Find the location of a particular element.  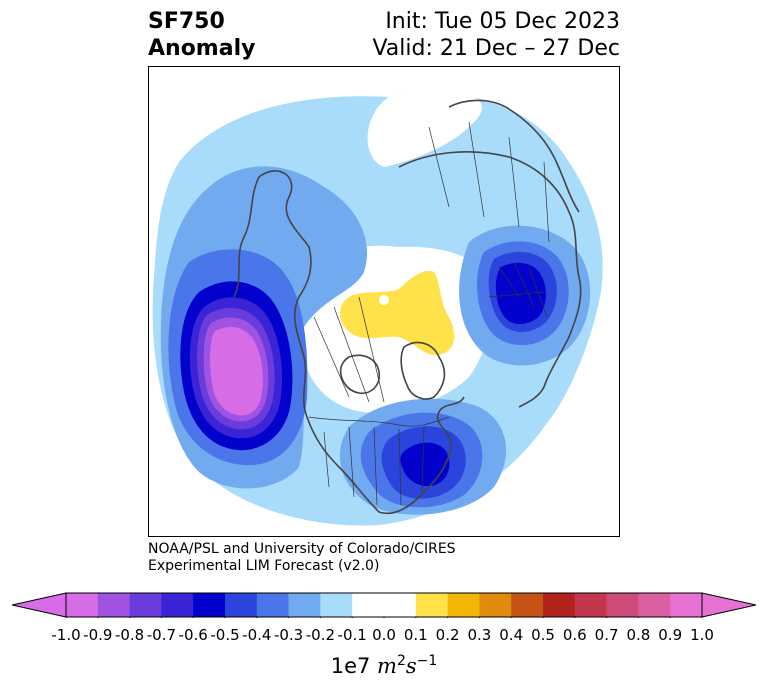

colorbar-tick-label: 1.0 is located at coordinates (702, 635).